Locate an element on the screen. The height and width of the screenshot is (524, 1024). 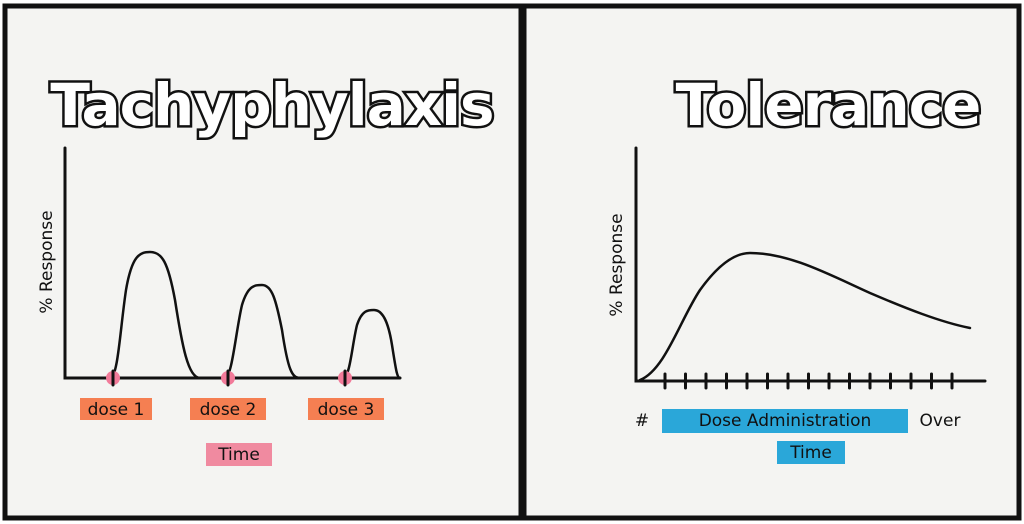
panel-title: Tolerance is located at coordinates (828, 105).